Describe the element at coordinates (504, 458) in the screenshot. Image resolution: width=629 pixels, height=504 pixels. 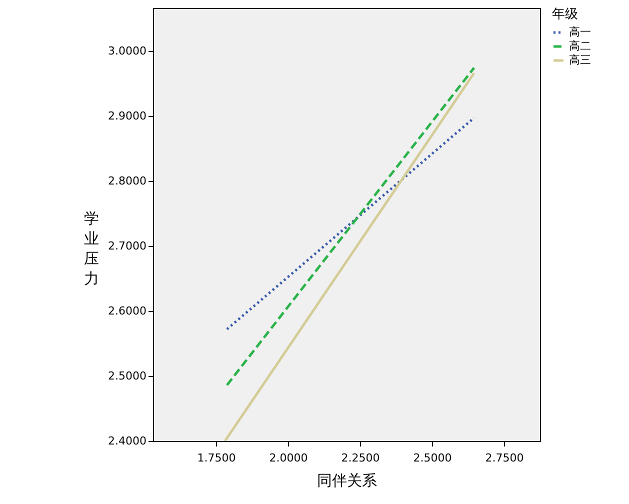
I see `x-tick-label: 2.7500` at that location.